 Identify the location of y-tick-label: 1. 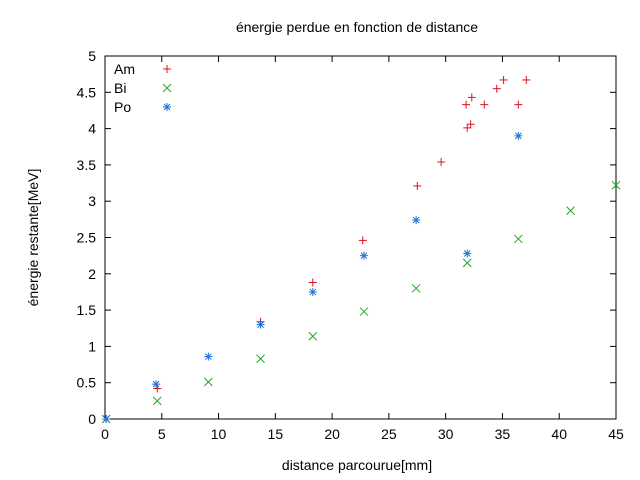
(92, 346).